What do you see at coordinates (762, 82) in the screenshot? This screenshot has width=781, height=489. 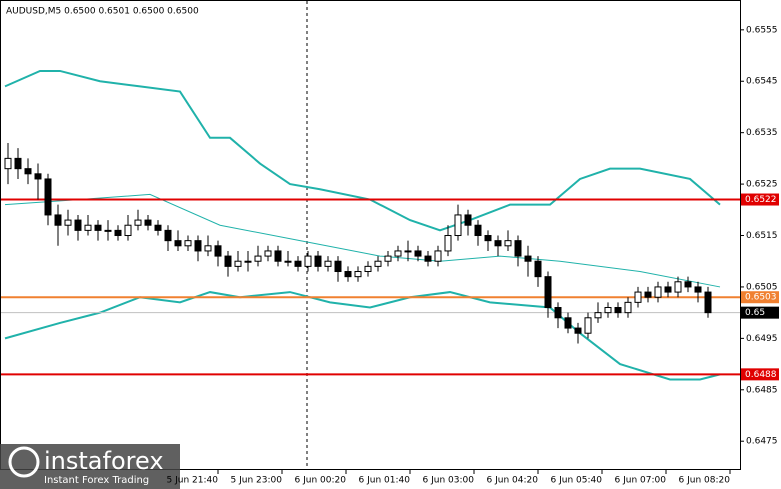 I see `y-tick-label: 0.6545` at bounding box center [762, 82].